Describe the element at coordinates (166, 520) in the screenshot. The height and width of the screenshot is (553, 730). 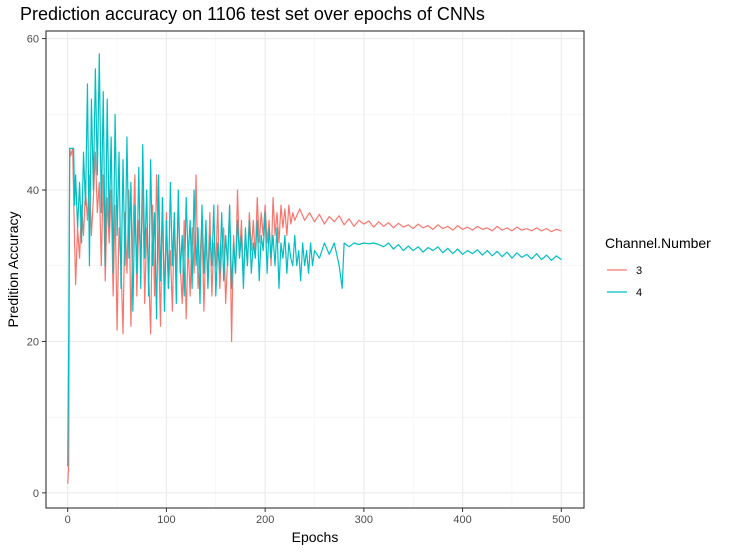
I see `x-tick-label: 100` at that location.